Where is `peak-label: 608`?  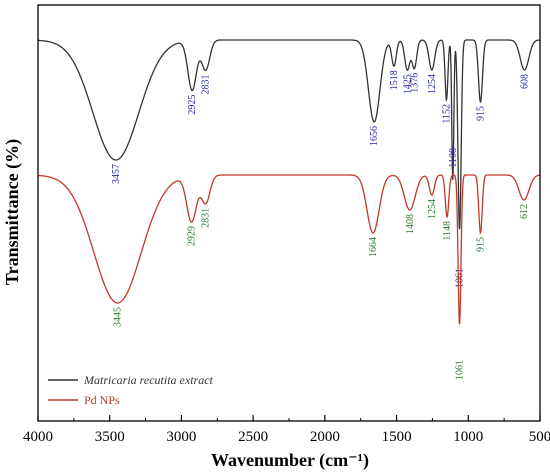 peak-label: 608 is located at coordinates (525, 81).